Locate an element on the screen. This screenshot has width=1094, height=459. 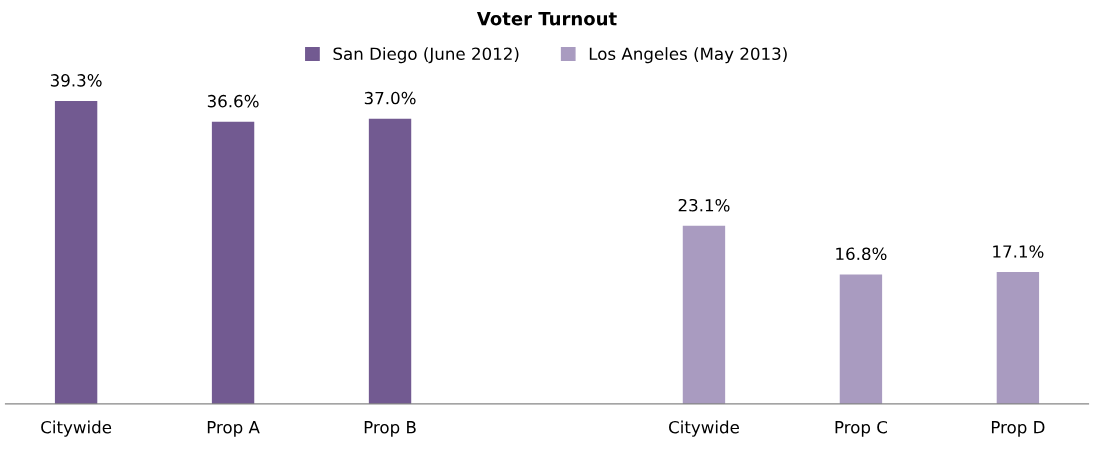
data-label: 23.1% is located at coordinates (704, 205).